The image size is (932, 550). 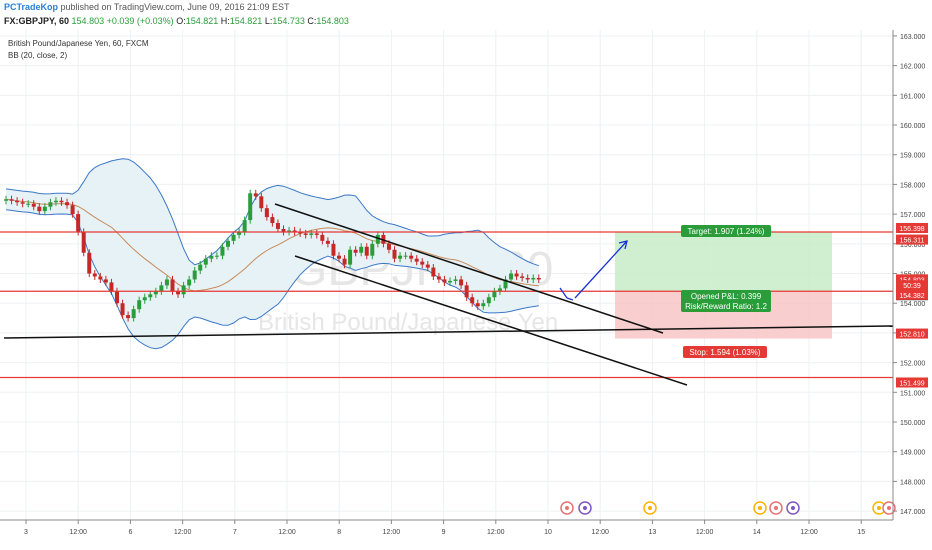 I want to click on channel-upper-line, so click(x=469, y=268).